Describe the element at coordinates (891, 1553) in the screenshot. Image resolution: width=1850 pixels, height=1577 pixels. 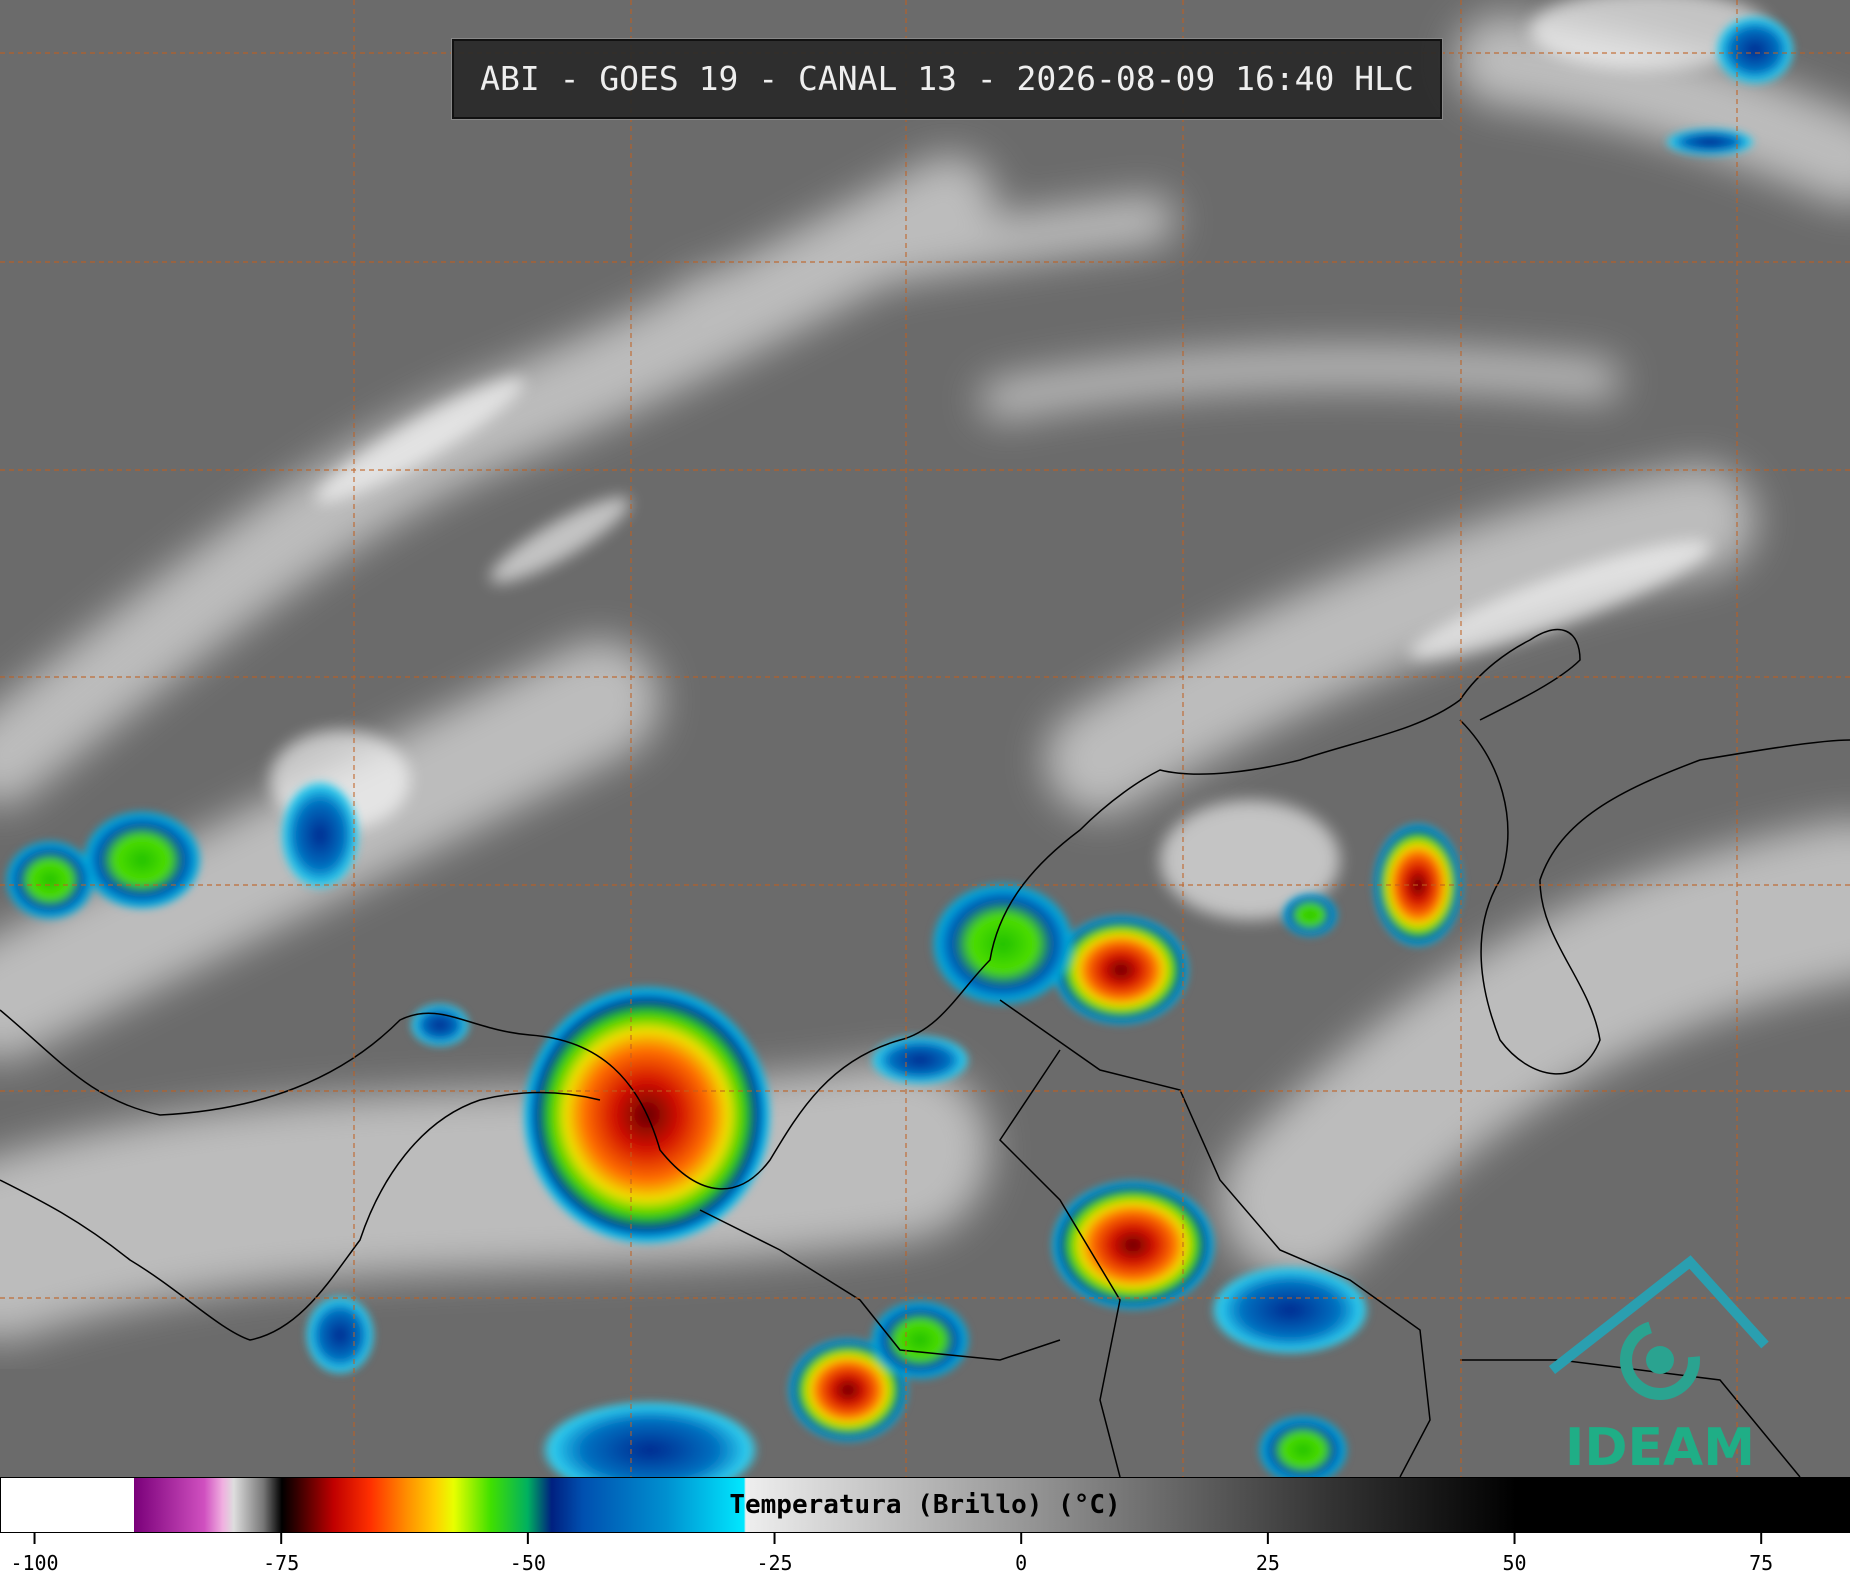
I see `colorbar-axis: -100 -75 -50 -25 0 25 50 75` at that location.